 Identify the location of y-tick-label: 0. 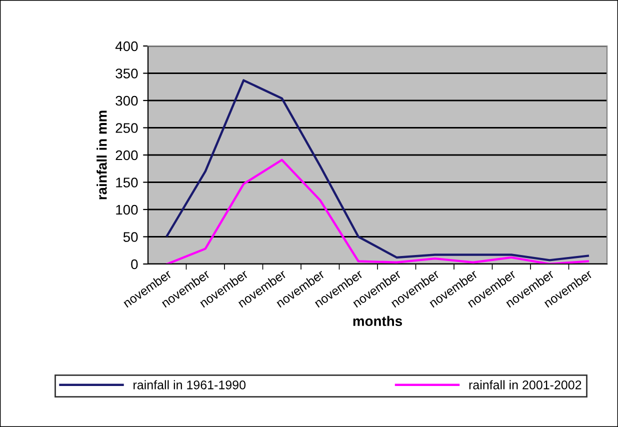
(134, 264).